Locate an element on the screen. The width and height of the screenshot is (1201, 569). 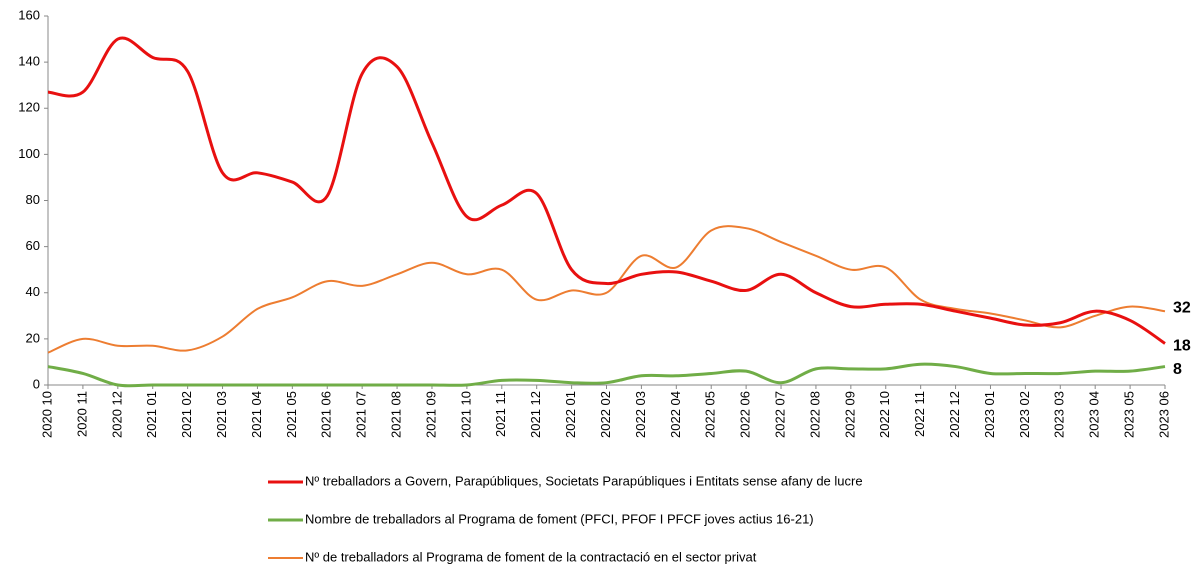
y-tick-label: 0 is located at coordinates (36, 383).